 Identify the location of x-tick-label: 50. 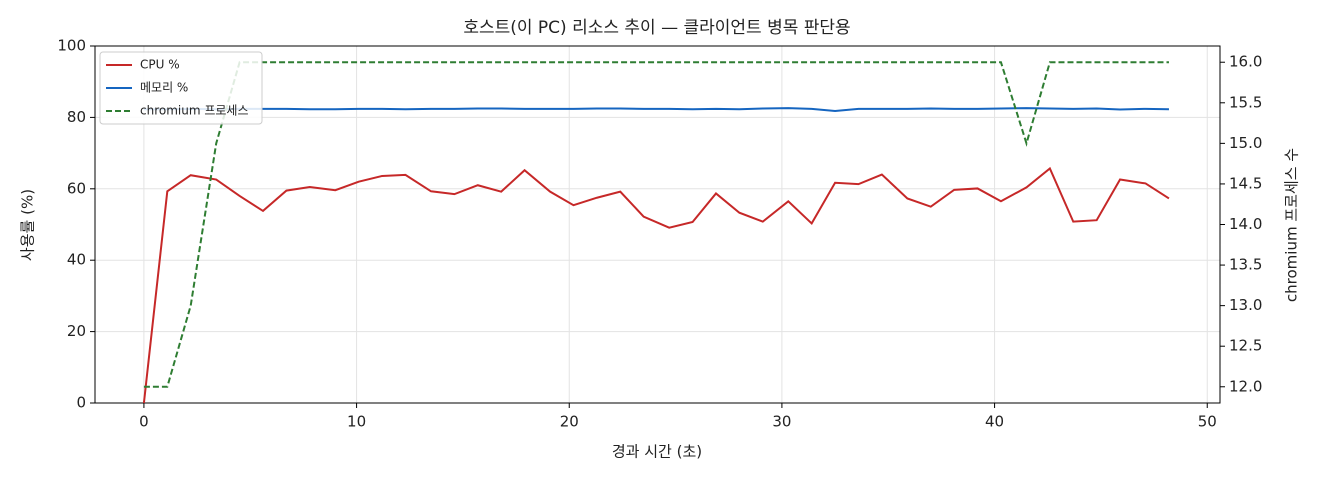
(1207, 422).